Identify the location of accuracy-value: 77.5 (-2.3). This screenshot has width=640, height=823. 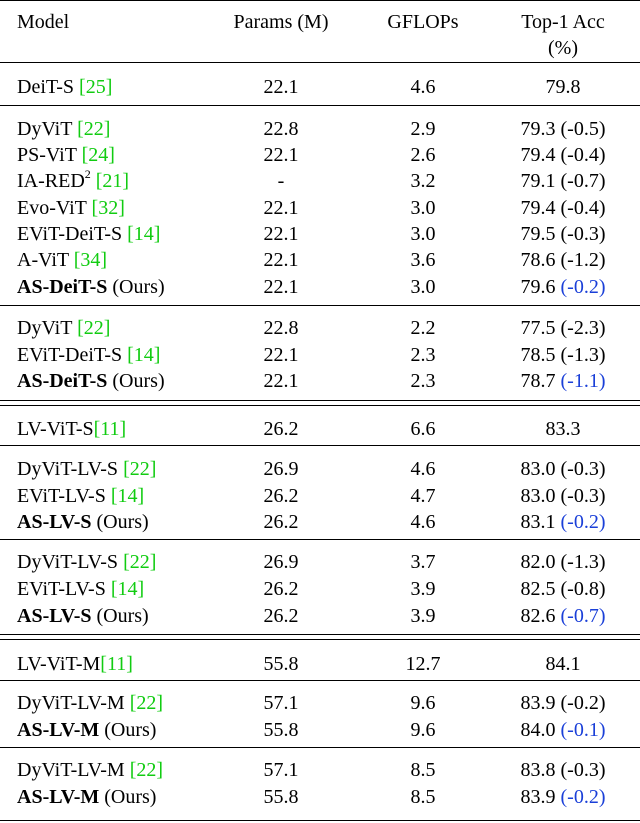
(563, 328).